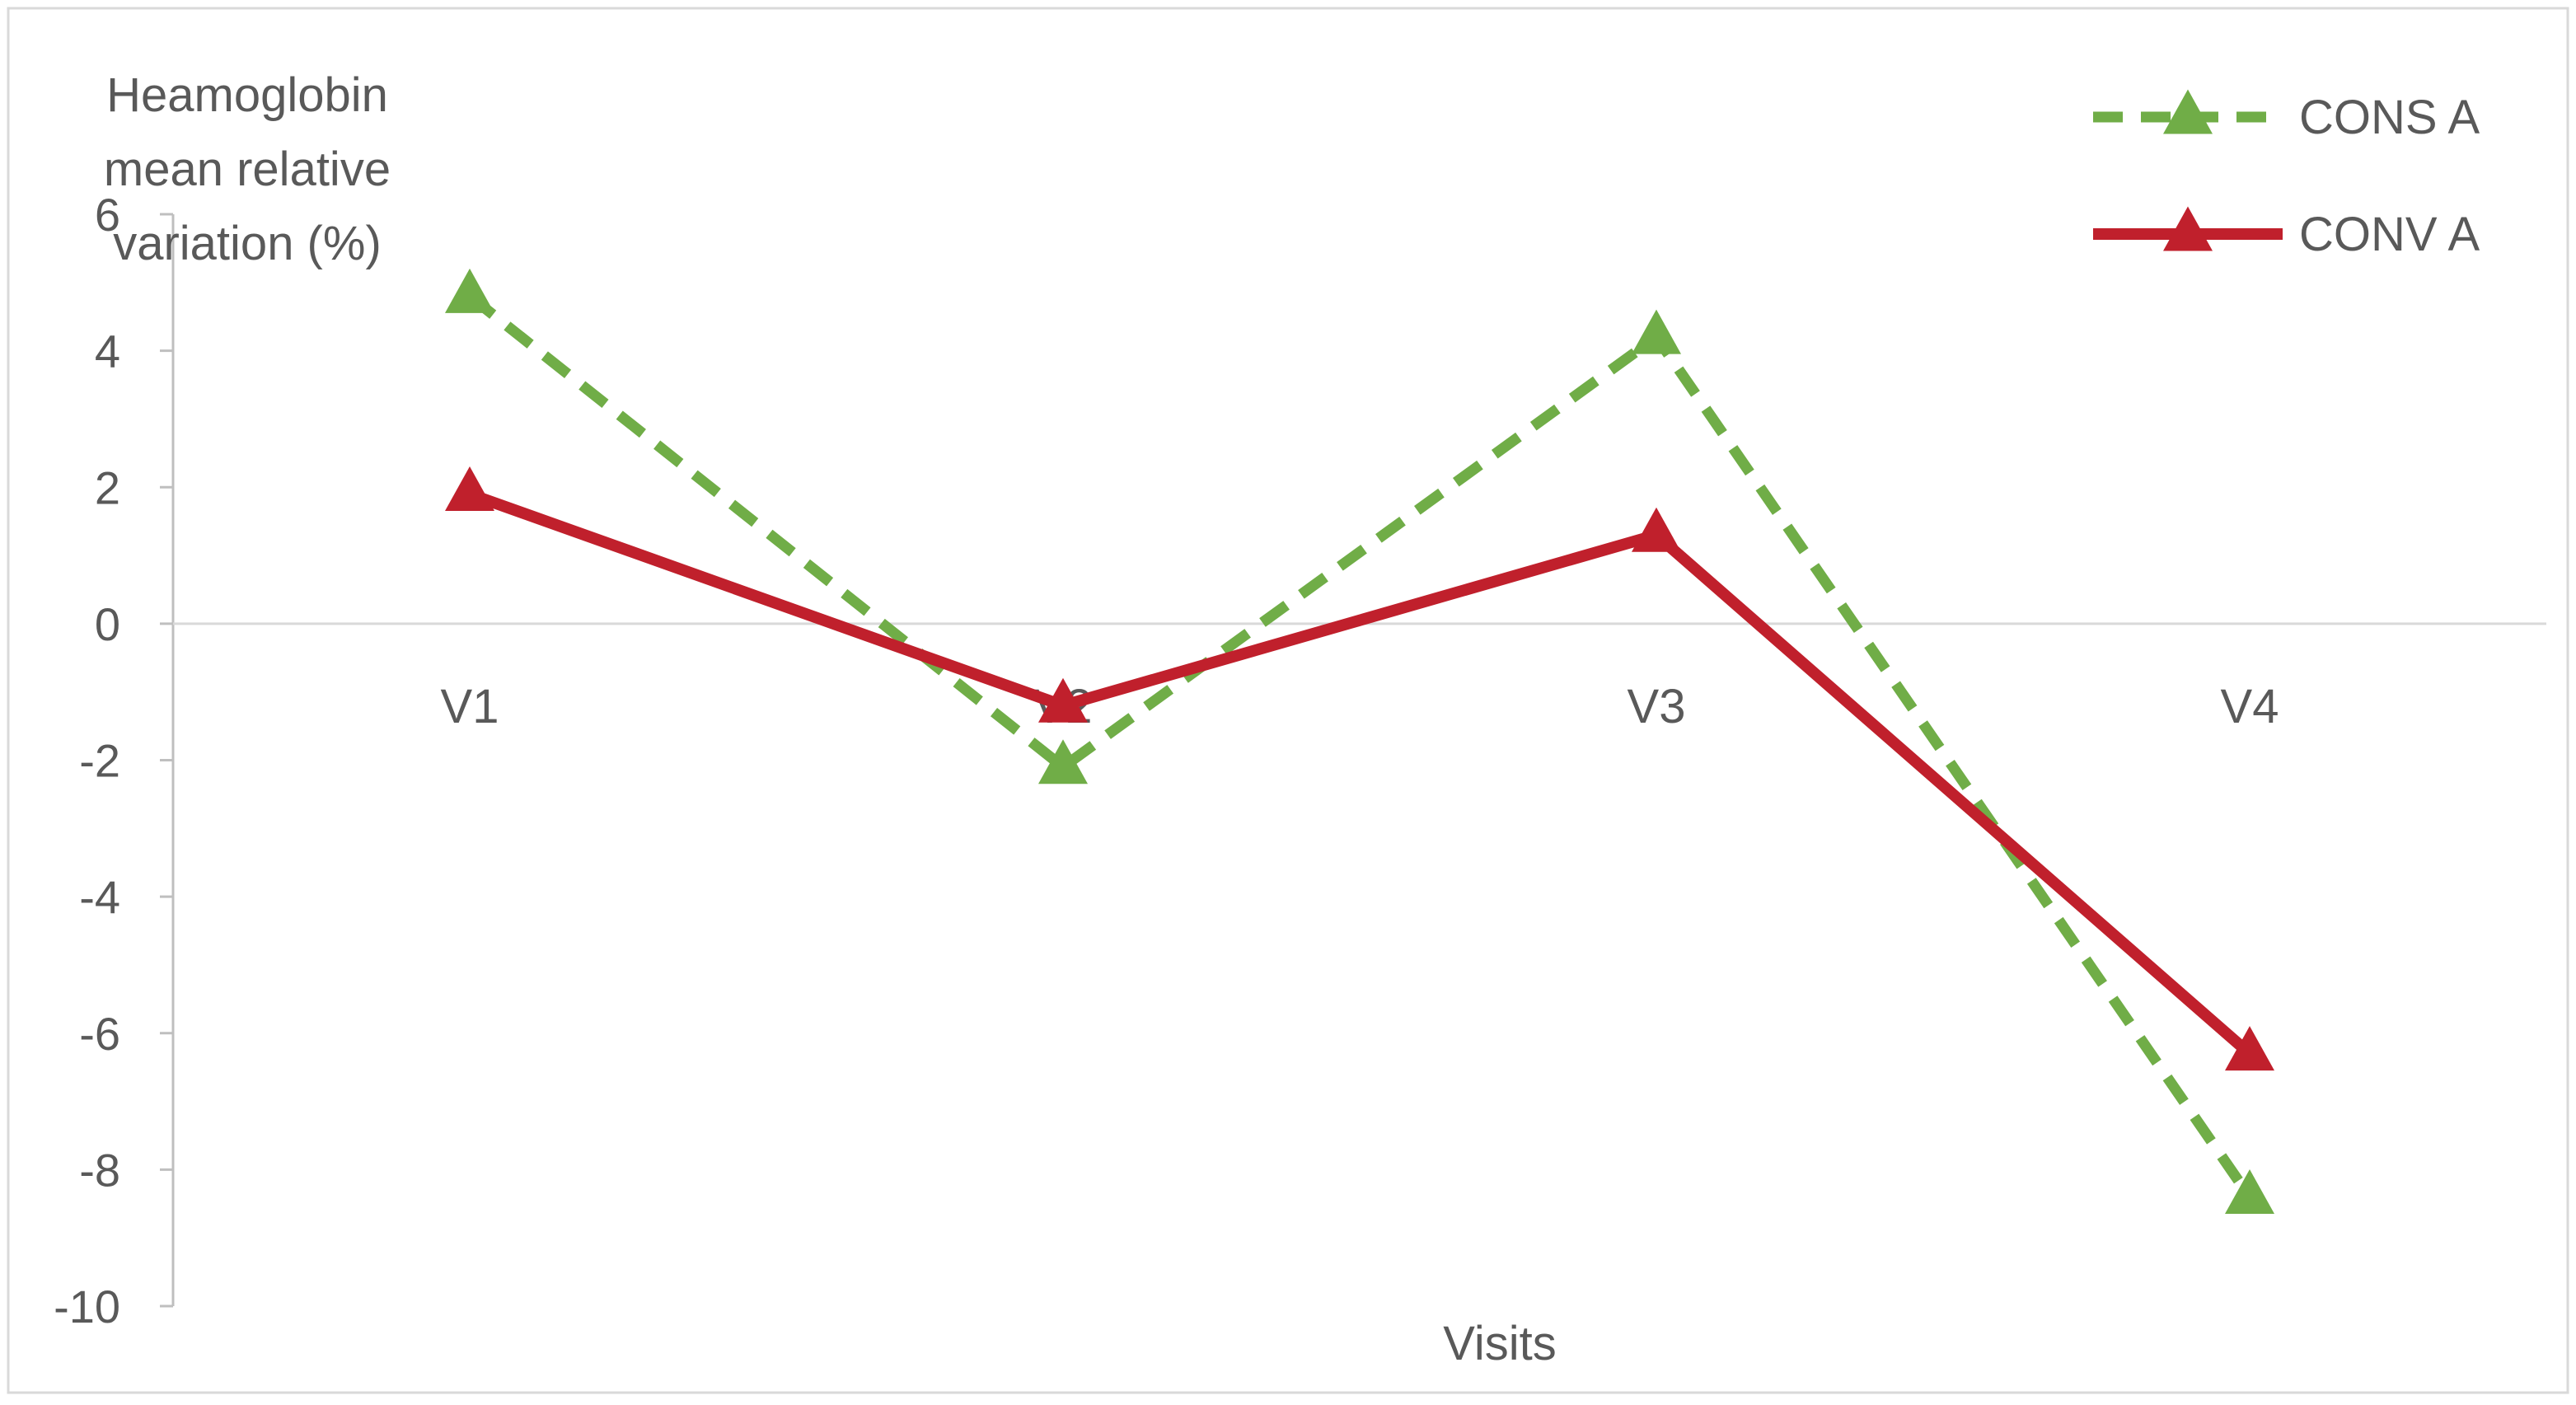  I want to click on y-axis-label-line-1: Heamoglobin, so click(247, 95).